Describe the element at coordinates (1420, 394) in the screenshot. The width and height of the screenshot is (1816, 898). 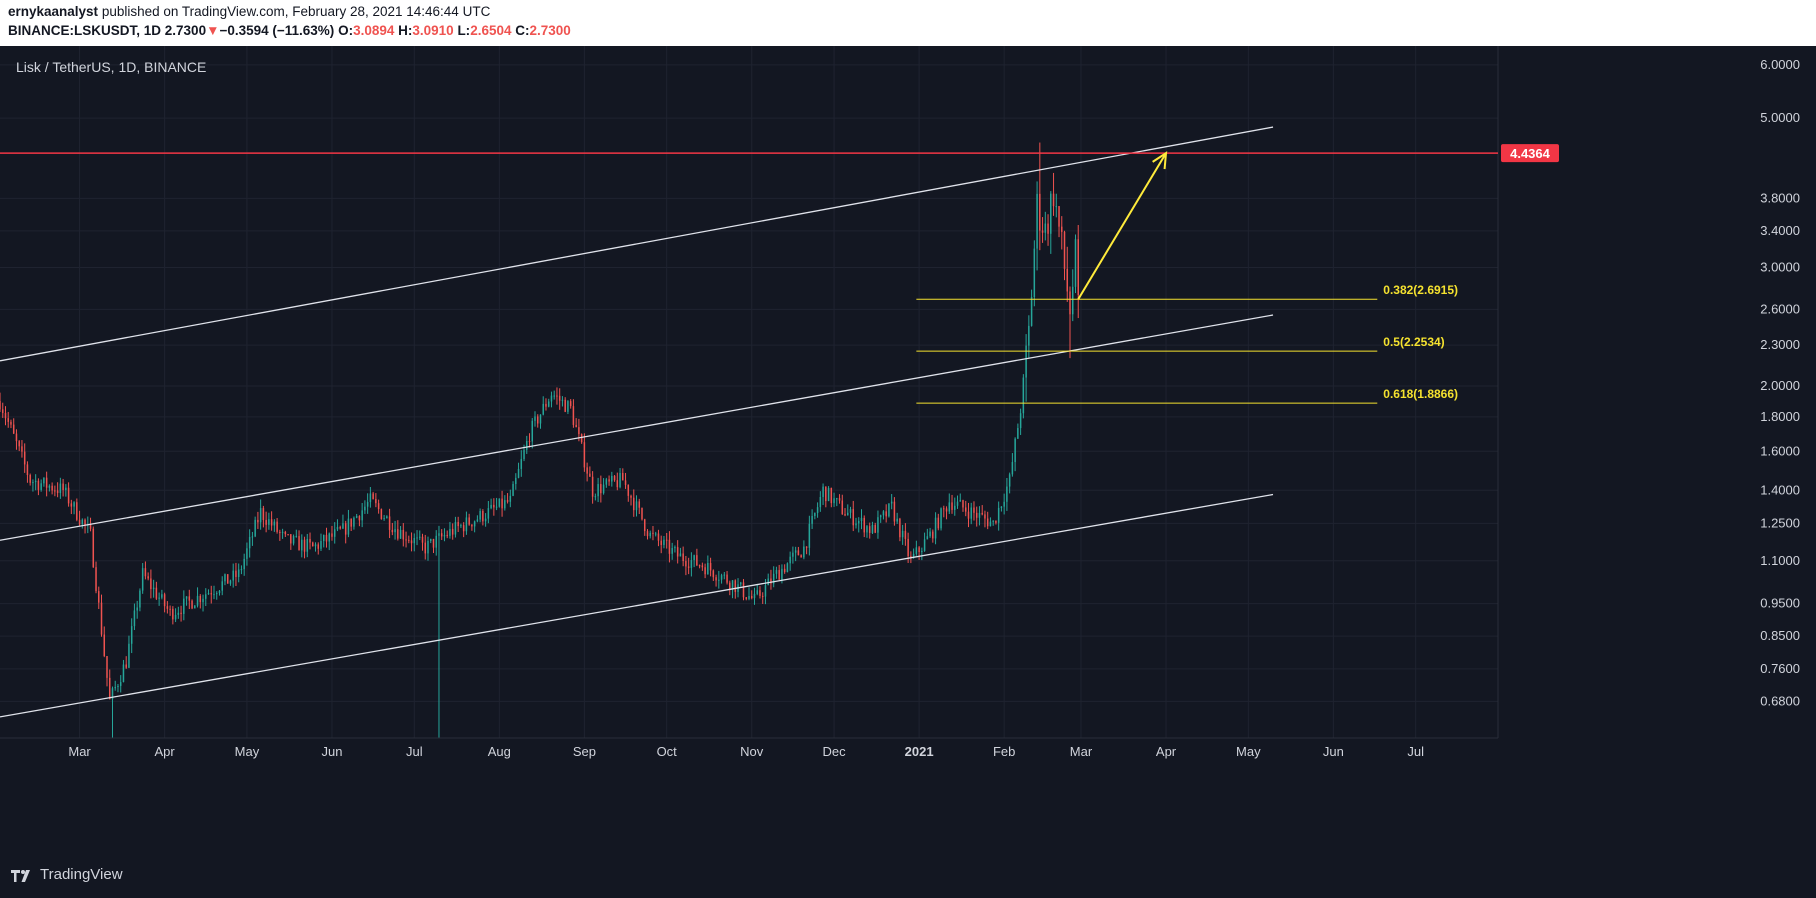
I see `fib-level-label: 0.618(1.8866)` at that location.